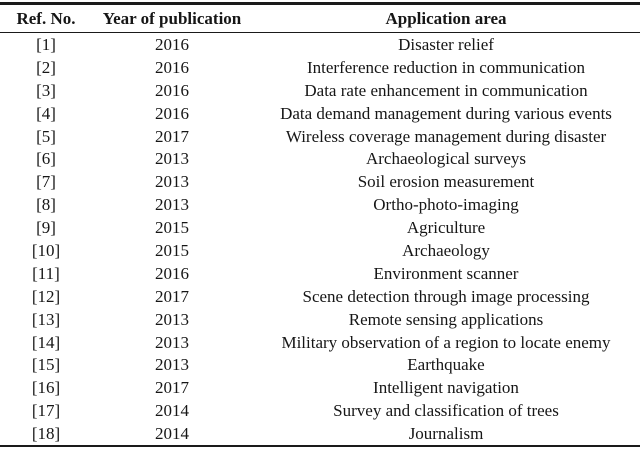 The image size is (640, 451). What do you see at coordinates (320, 44) in the screenshot?
I see `table-row: [1] 2016 Disaster relief` at bounding box center [320, 44].